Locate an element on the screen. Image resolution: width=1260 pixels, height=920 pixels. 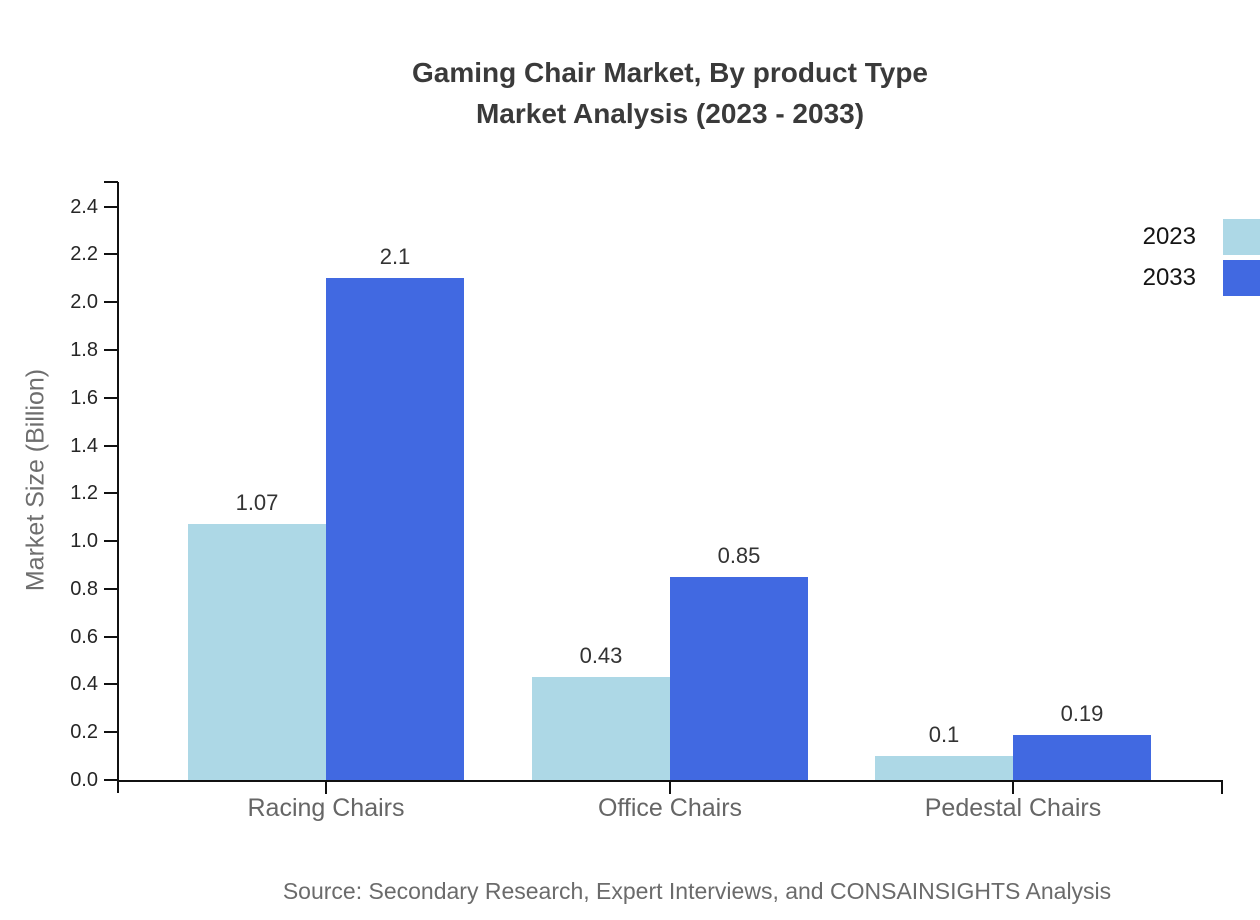
y-tick-0.6 is located at coordinates (111, 636).